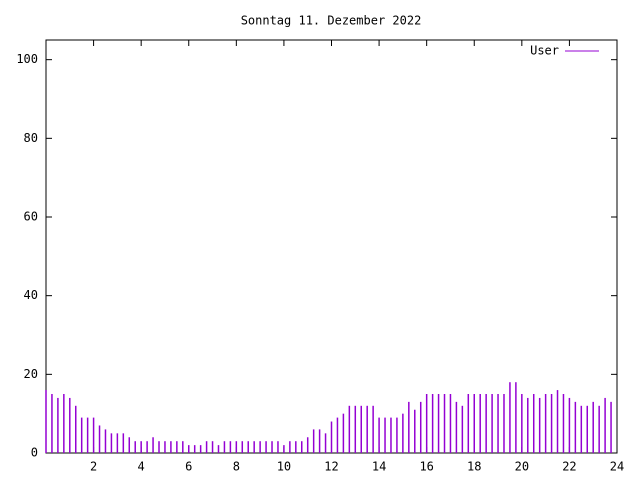 Image resolution: width=640 pixels, height=484 pixels. What do you see at coordinates (379, 467) in the screenshot?
I see `x-tick-label: 14` at bounding box center [379, 467].